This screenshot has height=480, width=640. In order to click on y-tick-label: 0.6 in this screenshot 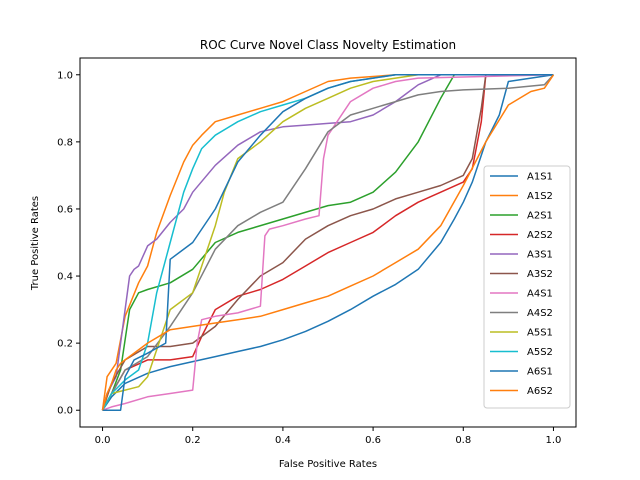, I will do `click(65, 209)`.